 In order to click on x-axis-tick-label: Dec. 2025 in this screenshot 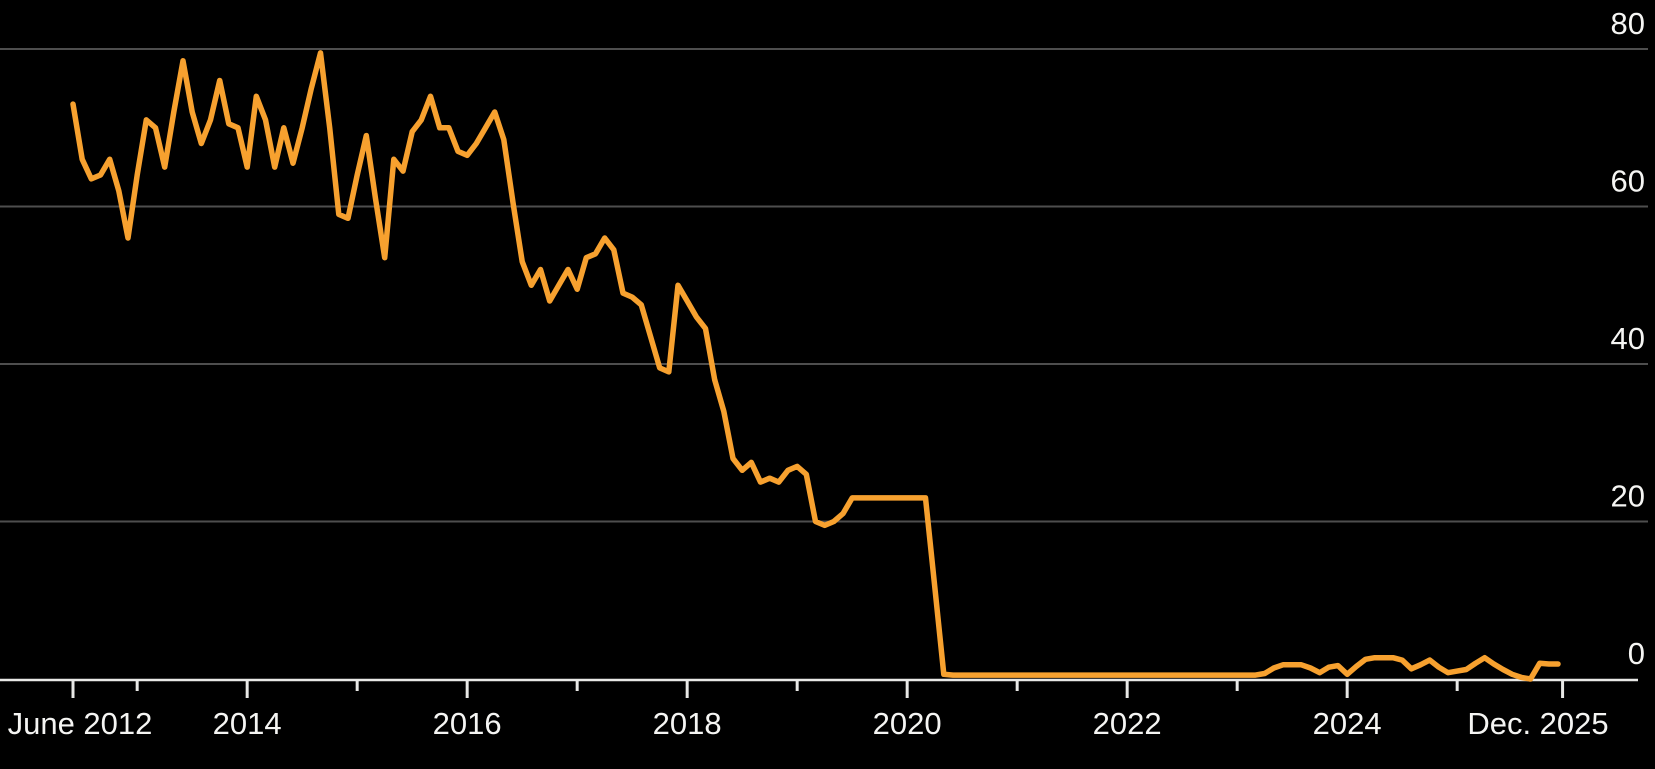, I will do `click(1537, 723)`.